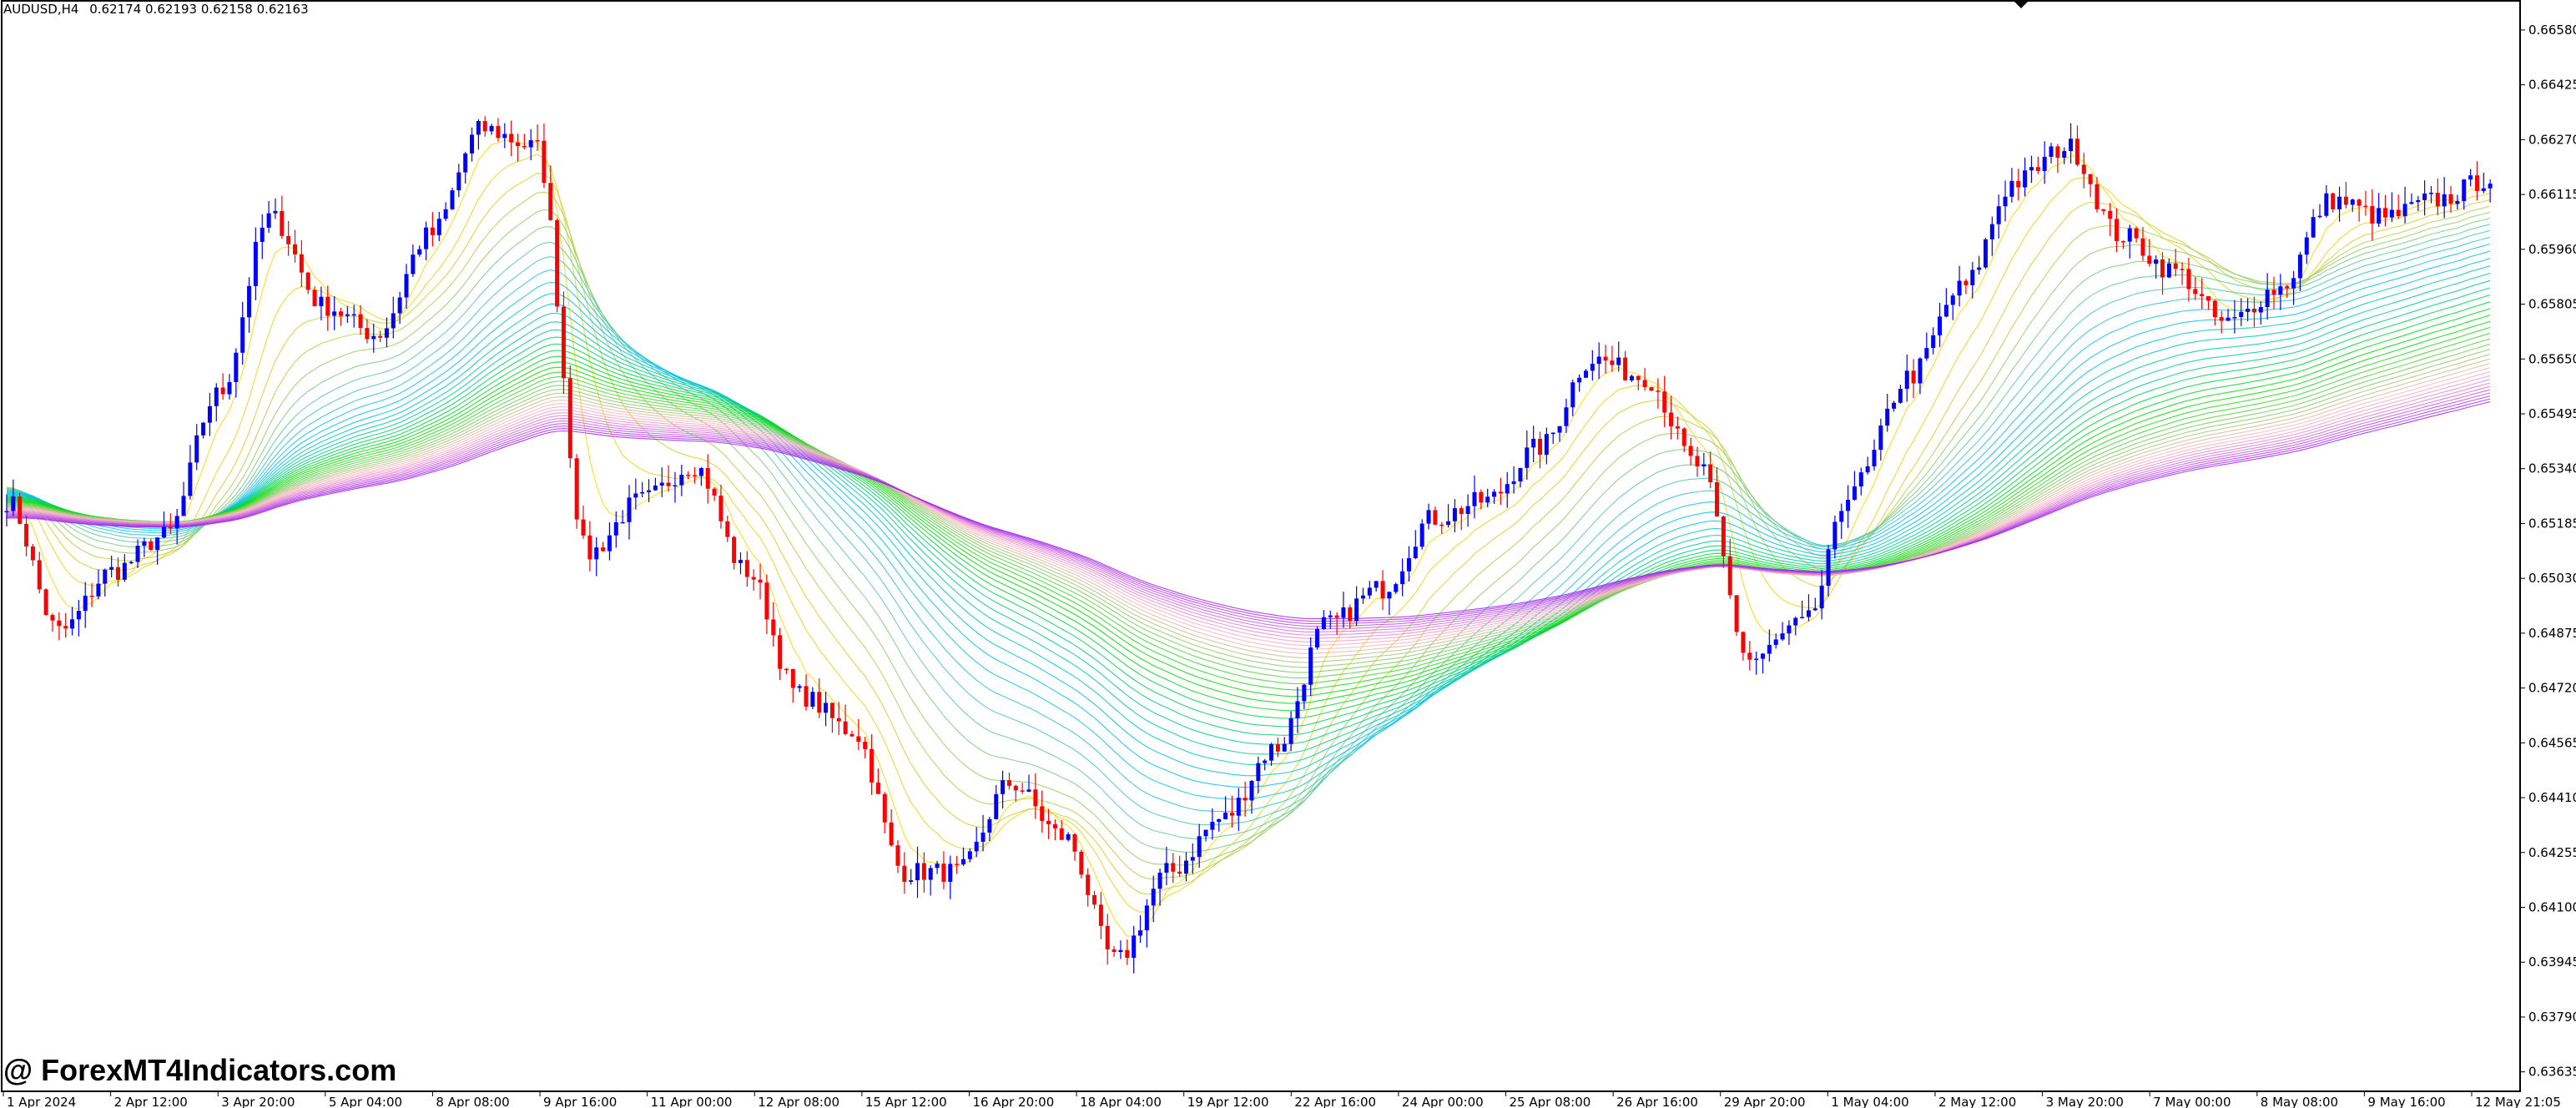  Describe the element at coordinates (2406, 1101) in the screenshot. I see `time-tick-label: 9 May 16:00` at that location.